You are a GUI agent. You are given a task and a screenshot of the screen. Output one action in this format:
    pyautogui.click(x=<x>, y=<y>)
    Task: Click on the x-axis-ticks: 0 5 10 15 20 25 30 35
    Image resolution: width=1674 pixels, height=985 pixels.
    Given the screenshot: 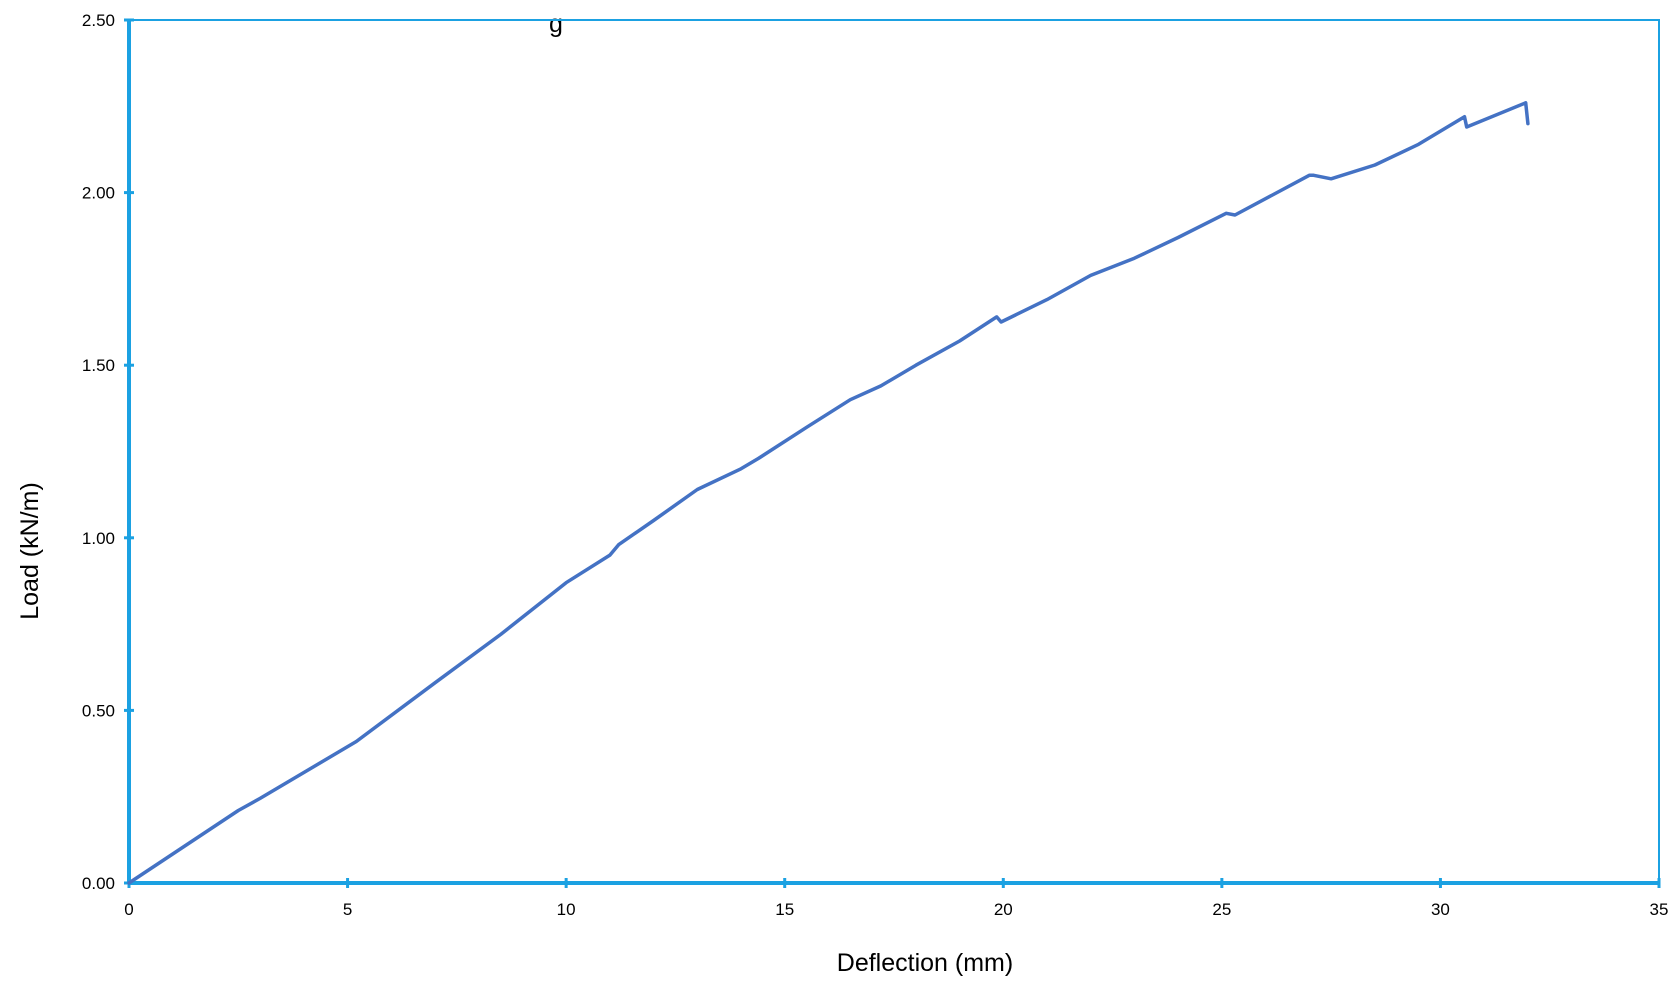 What is the action you would take?
    pyautogui.click(x=896, y=898)
    